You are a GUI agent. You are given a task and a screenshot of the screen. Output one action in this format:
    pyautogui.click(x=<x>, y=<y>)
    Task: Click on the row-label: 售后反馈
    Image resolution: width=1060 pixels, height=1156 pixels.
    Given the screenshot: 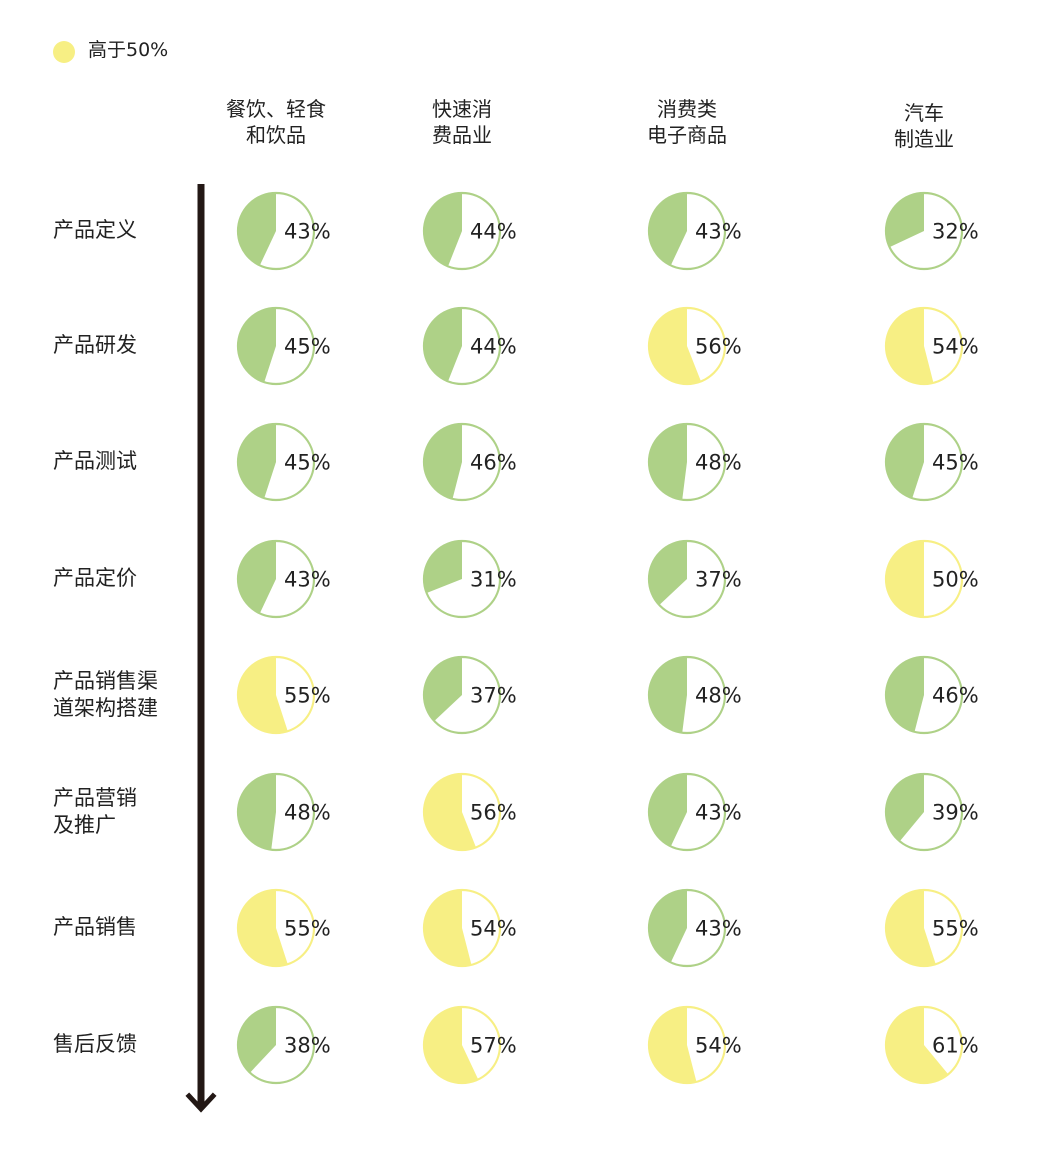 What is the action you would take?
    pyautogui.click(x=95, y=1044)
    